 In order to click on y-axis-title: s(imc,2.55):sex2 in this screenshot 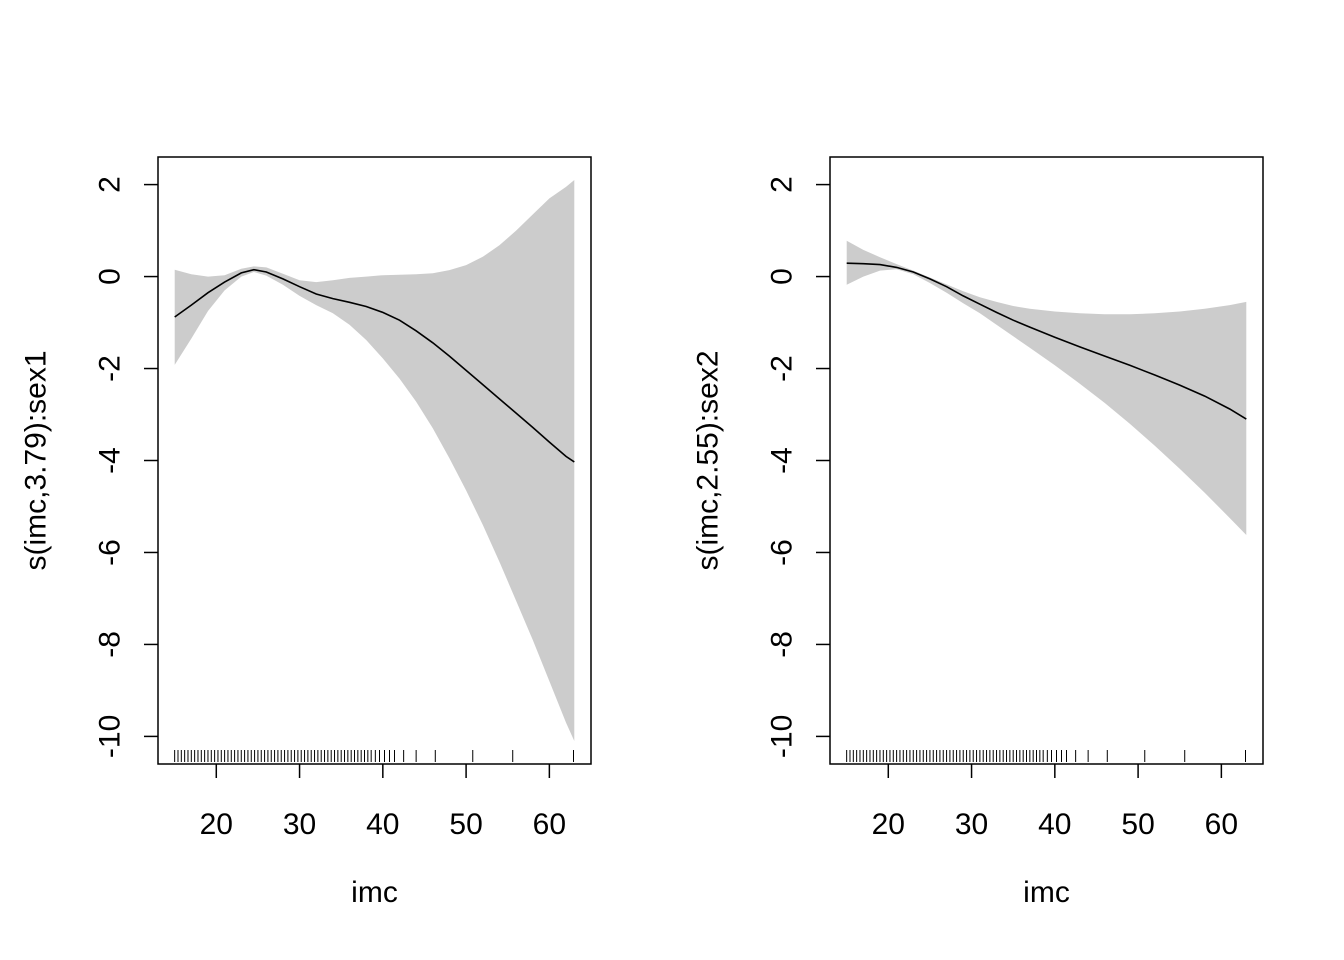, I will do `click(708, 460)`.